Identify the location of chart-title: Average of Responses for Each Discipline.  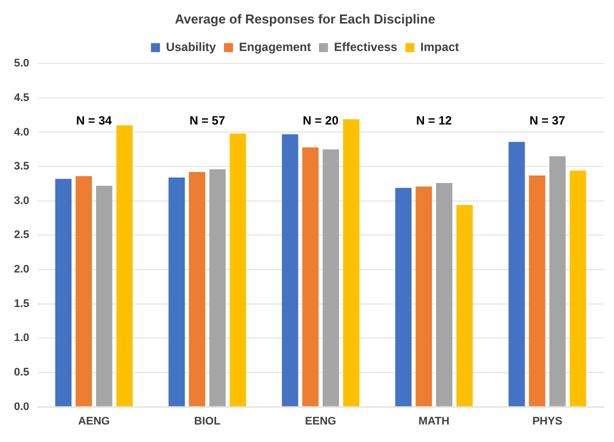
(305, 18).